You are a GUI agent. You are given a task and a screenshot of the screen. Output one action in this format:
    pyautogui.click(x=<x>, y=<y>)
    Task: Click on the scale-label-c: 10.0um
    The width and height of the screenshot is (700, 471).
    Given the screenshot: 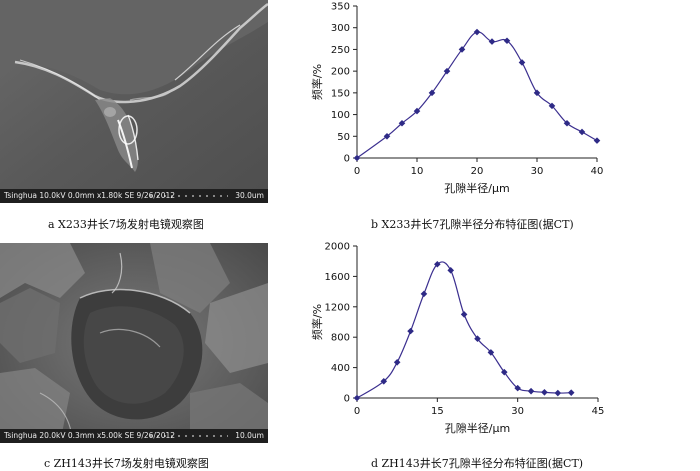 What is the action you would take?
    pyautogui.click(x=249, y=435)
    